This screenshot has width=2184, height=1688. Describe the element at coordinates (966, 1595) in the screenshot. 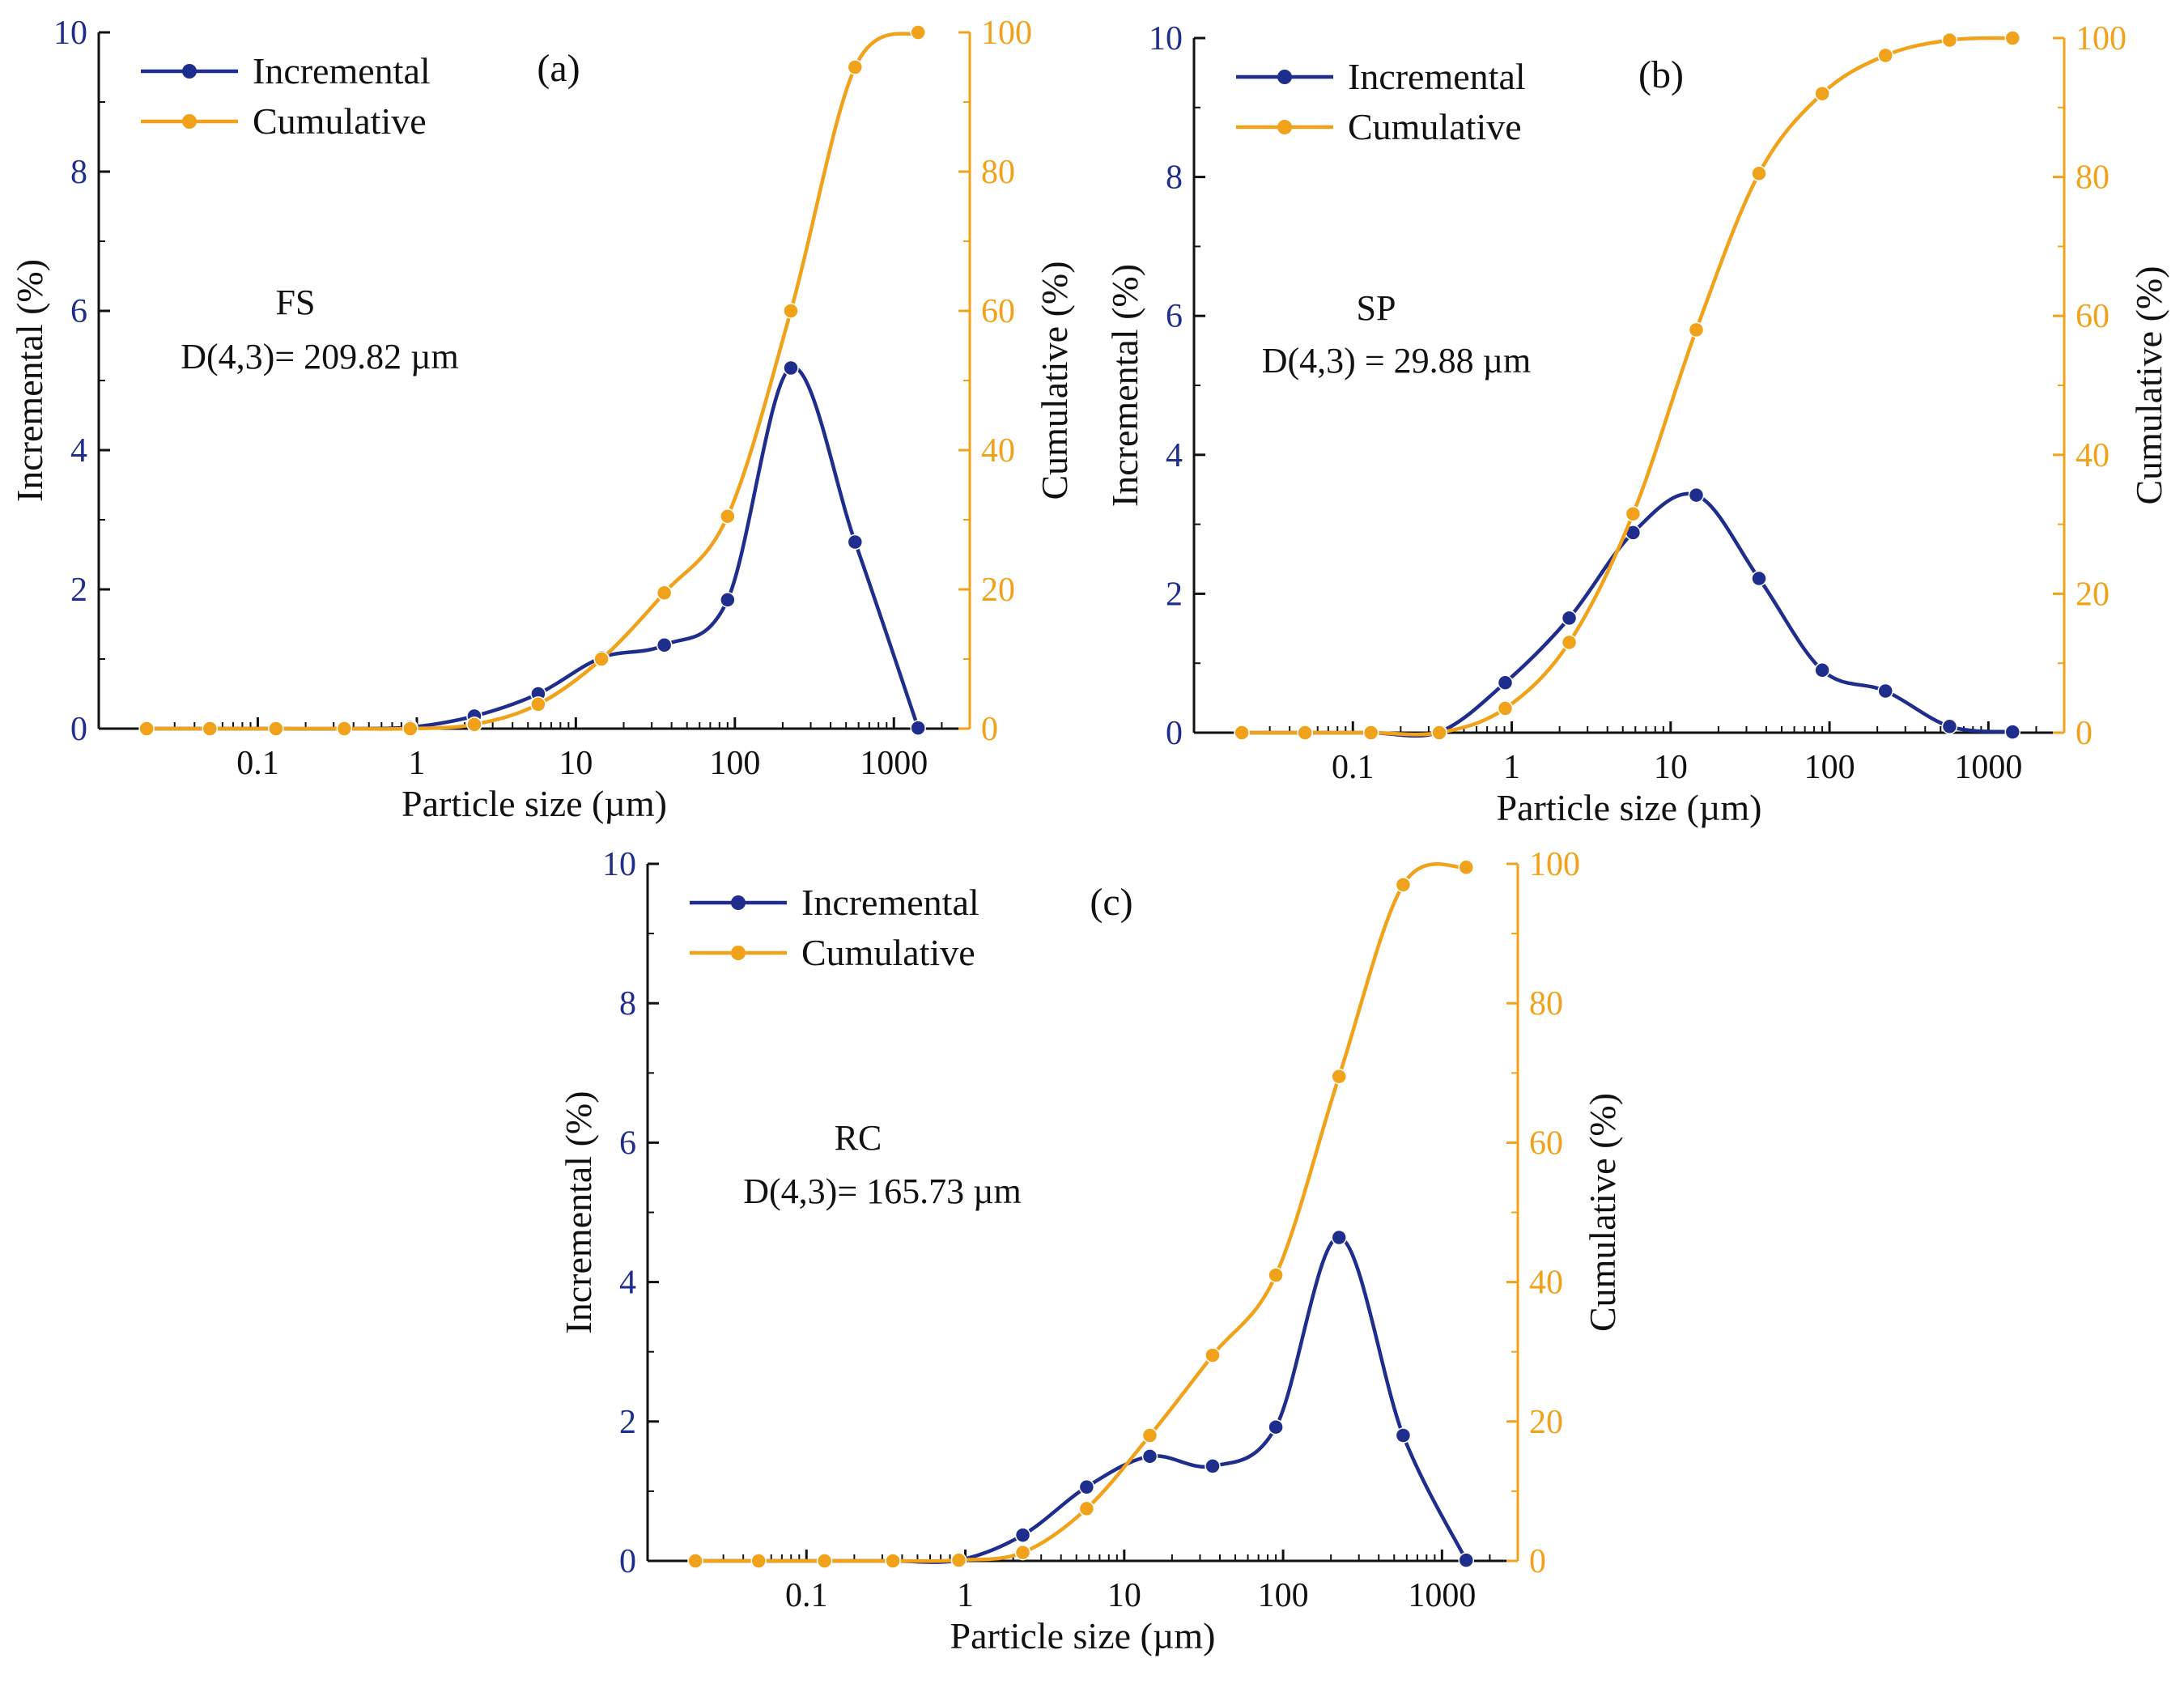

I see `x-tick-label: 1` at that location.